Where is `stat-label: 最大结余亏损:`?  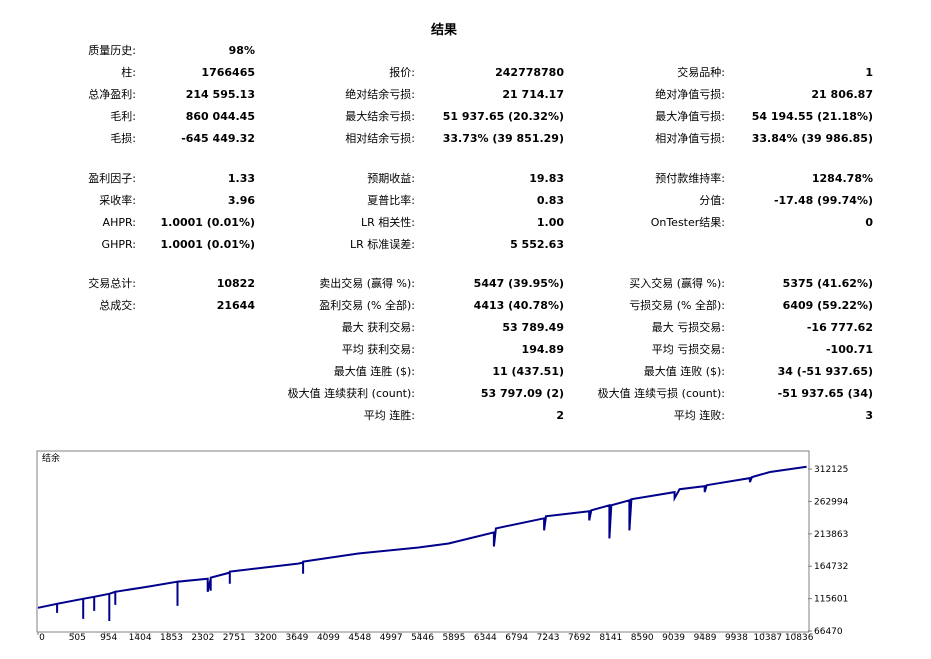 stat-label: 最大结余亏损: is located at coordinates (380, 116).